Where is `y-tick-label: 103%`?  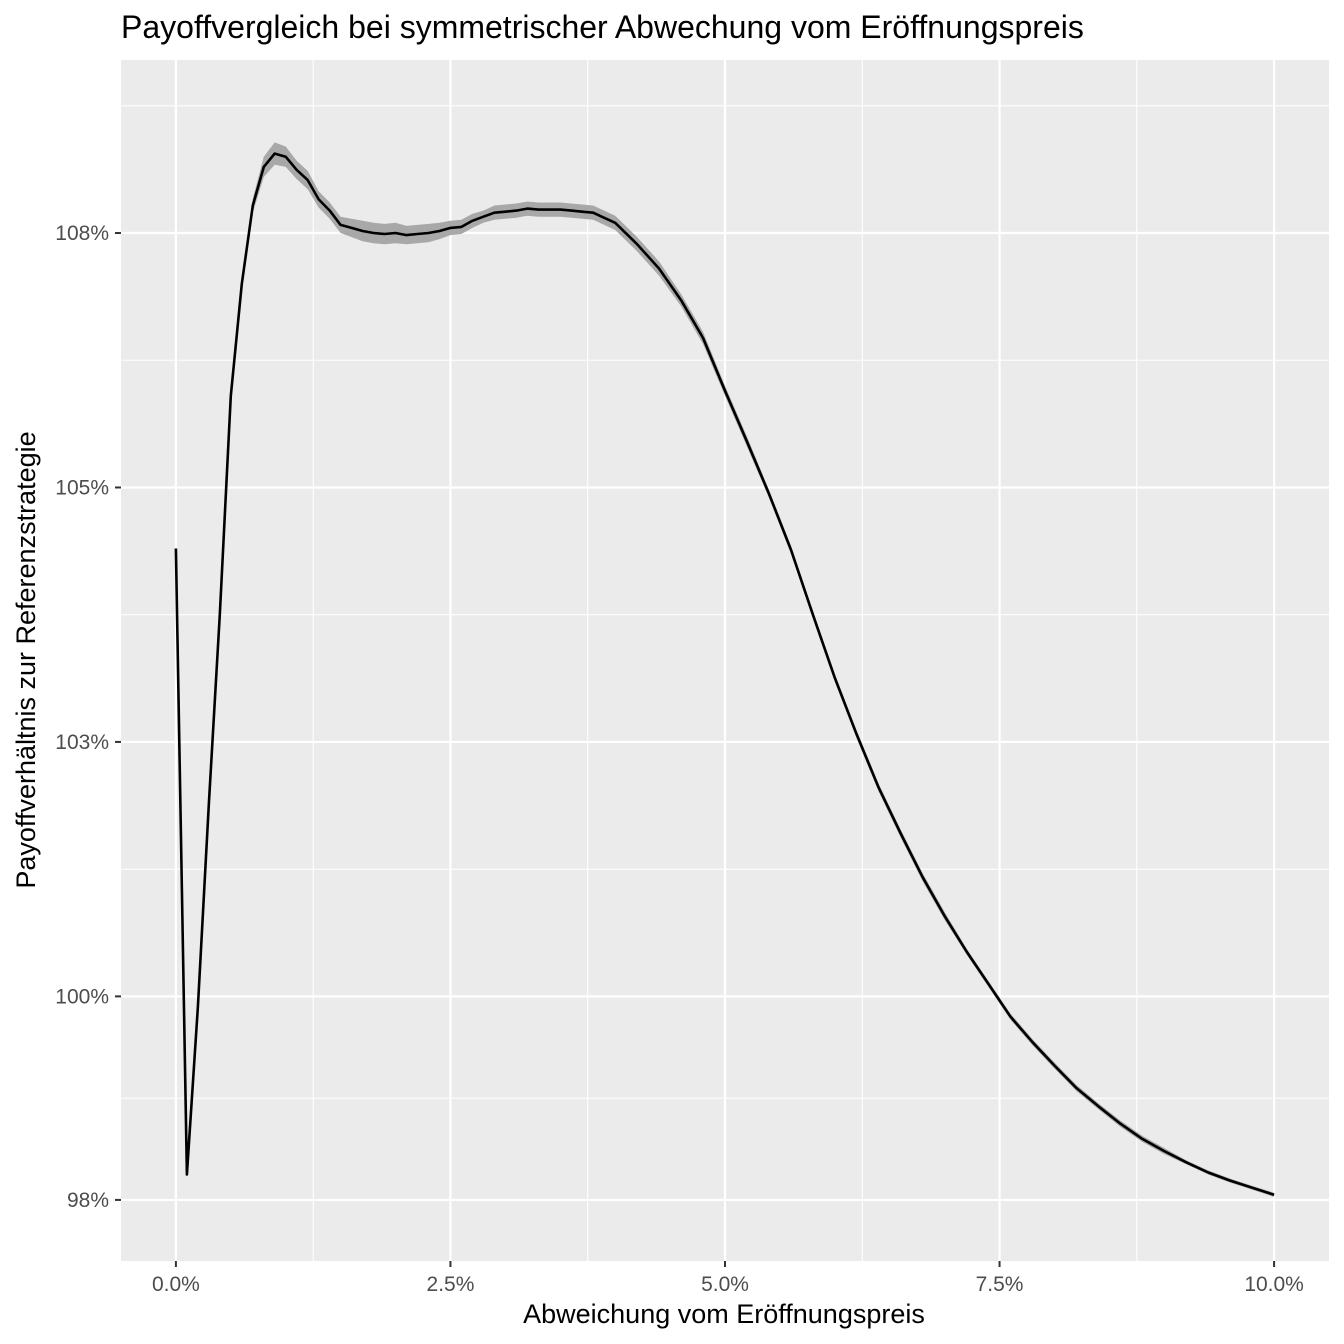
y-tick-label: 103% is located at coordinates (82, 742).